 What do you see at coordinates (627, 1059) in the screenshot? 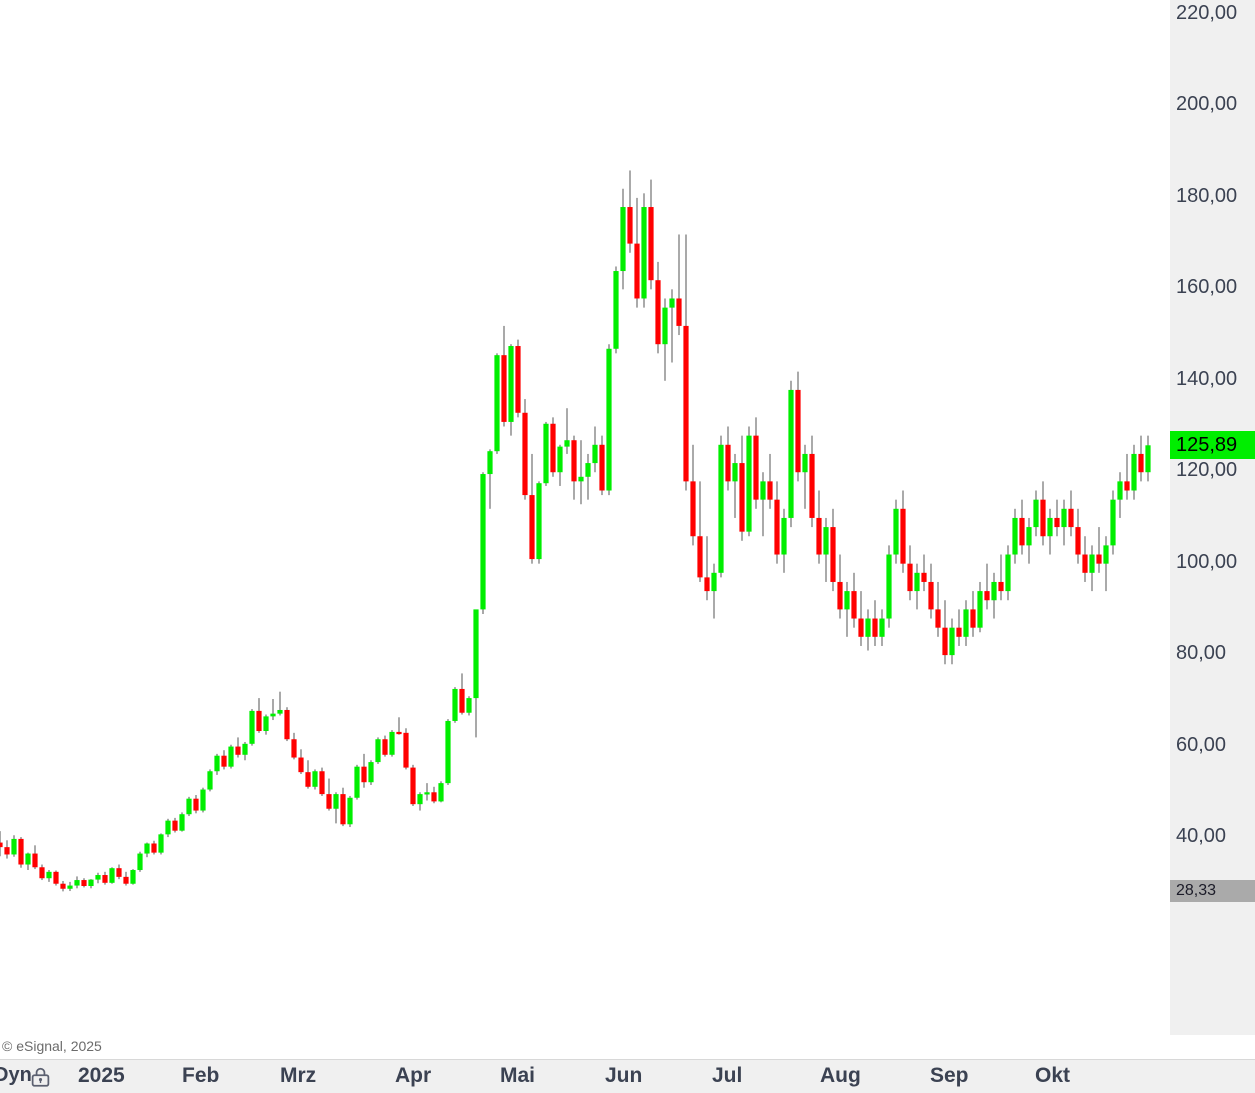
I see `axis-divider` at bounding box center [627, 1059].